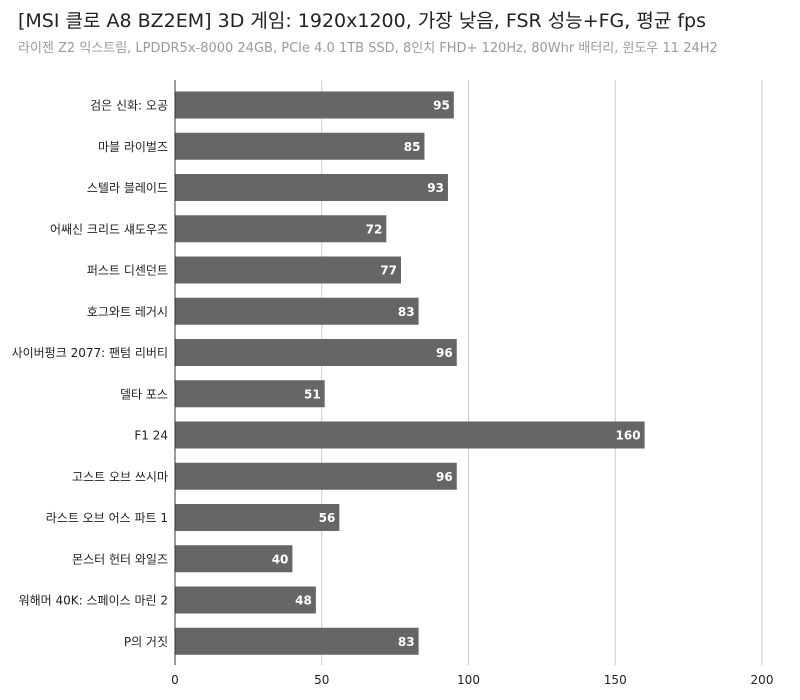 This screenshot has height=700, width=800. Describe the element at coordinates (468, 680) in the screenshot. I see `x-tick-label: 100` at that location.